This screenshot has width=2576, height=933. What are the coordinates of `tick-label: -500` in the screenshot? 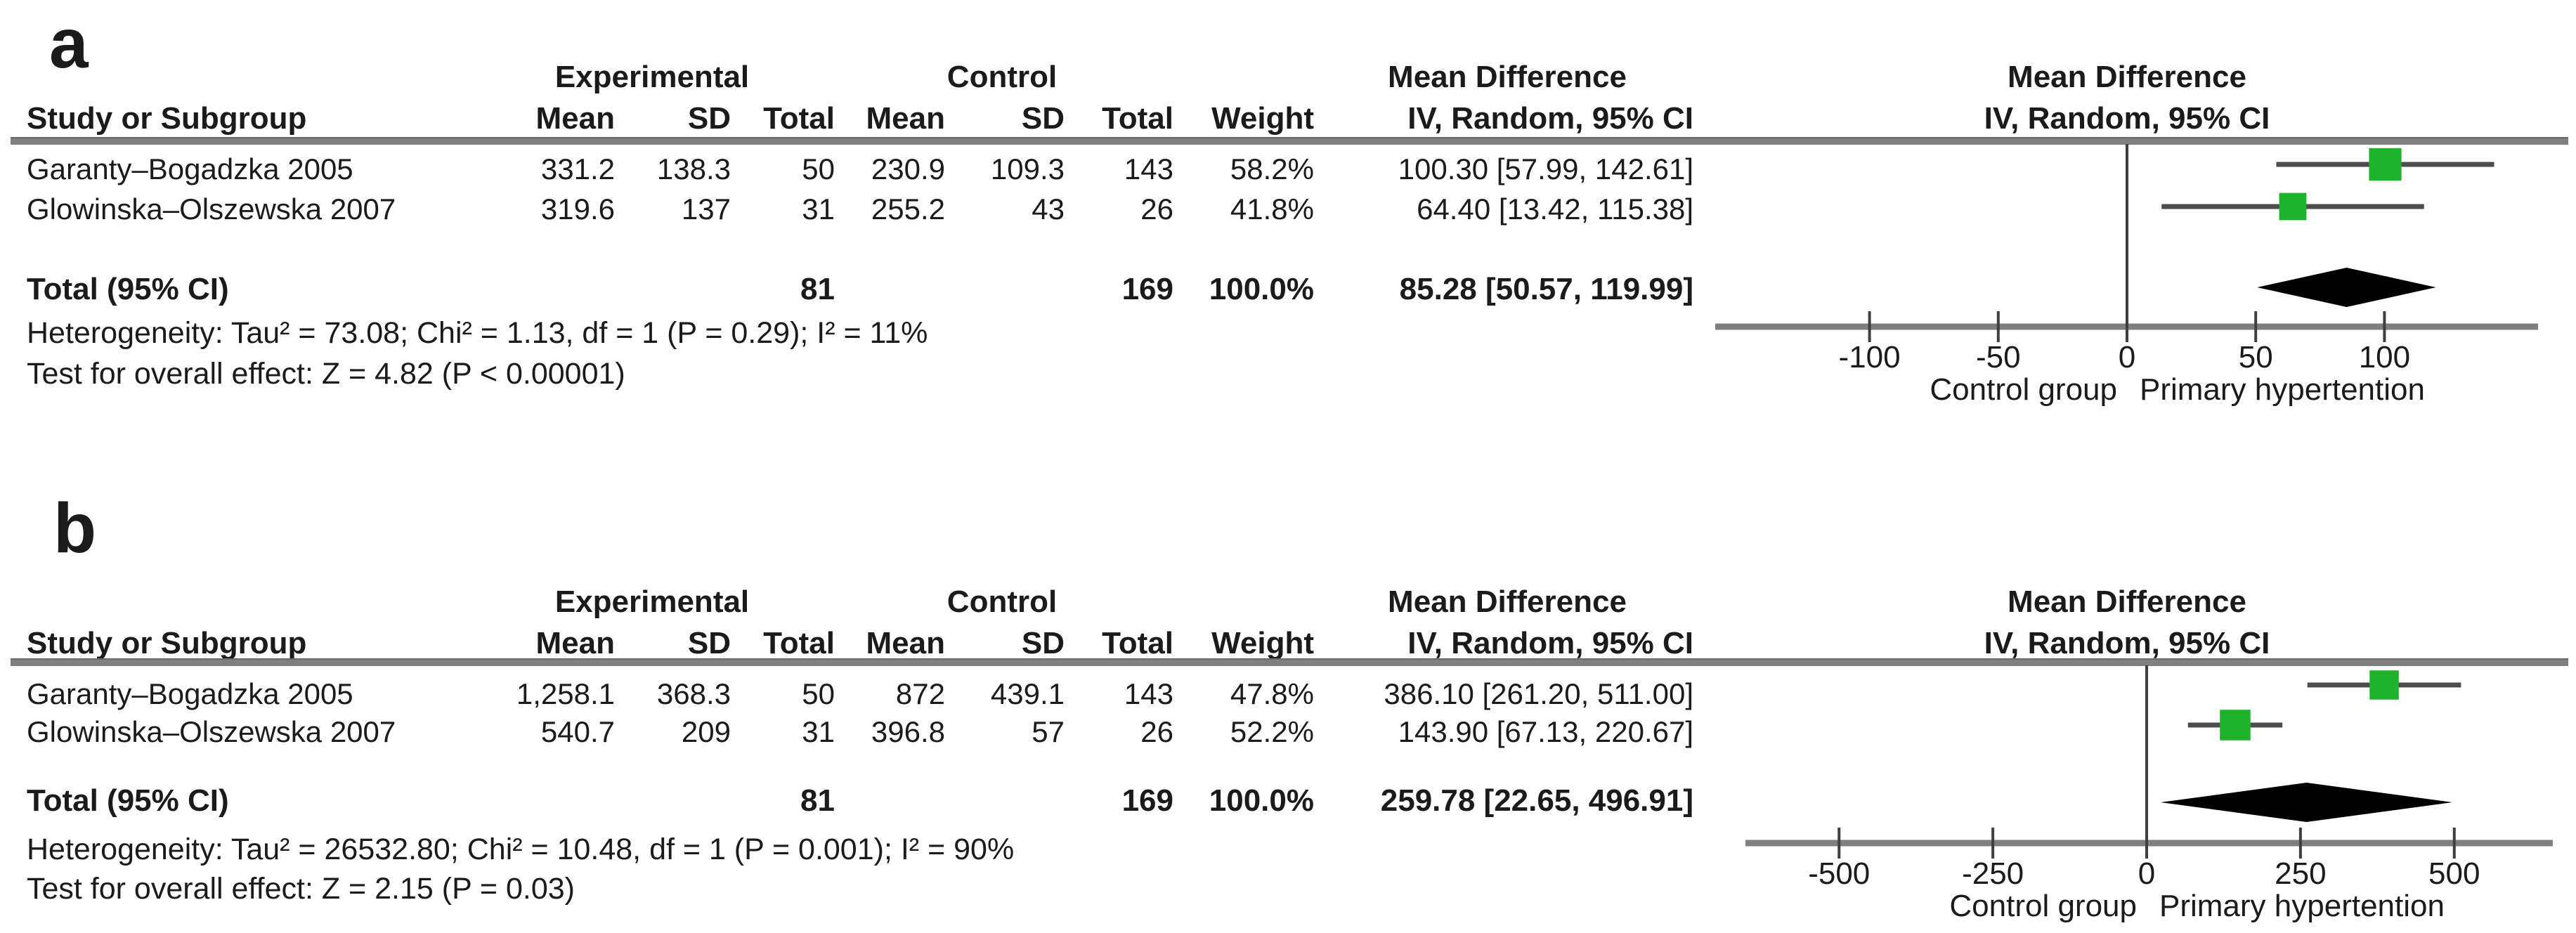 It's located at (1839, 873).